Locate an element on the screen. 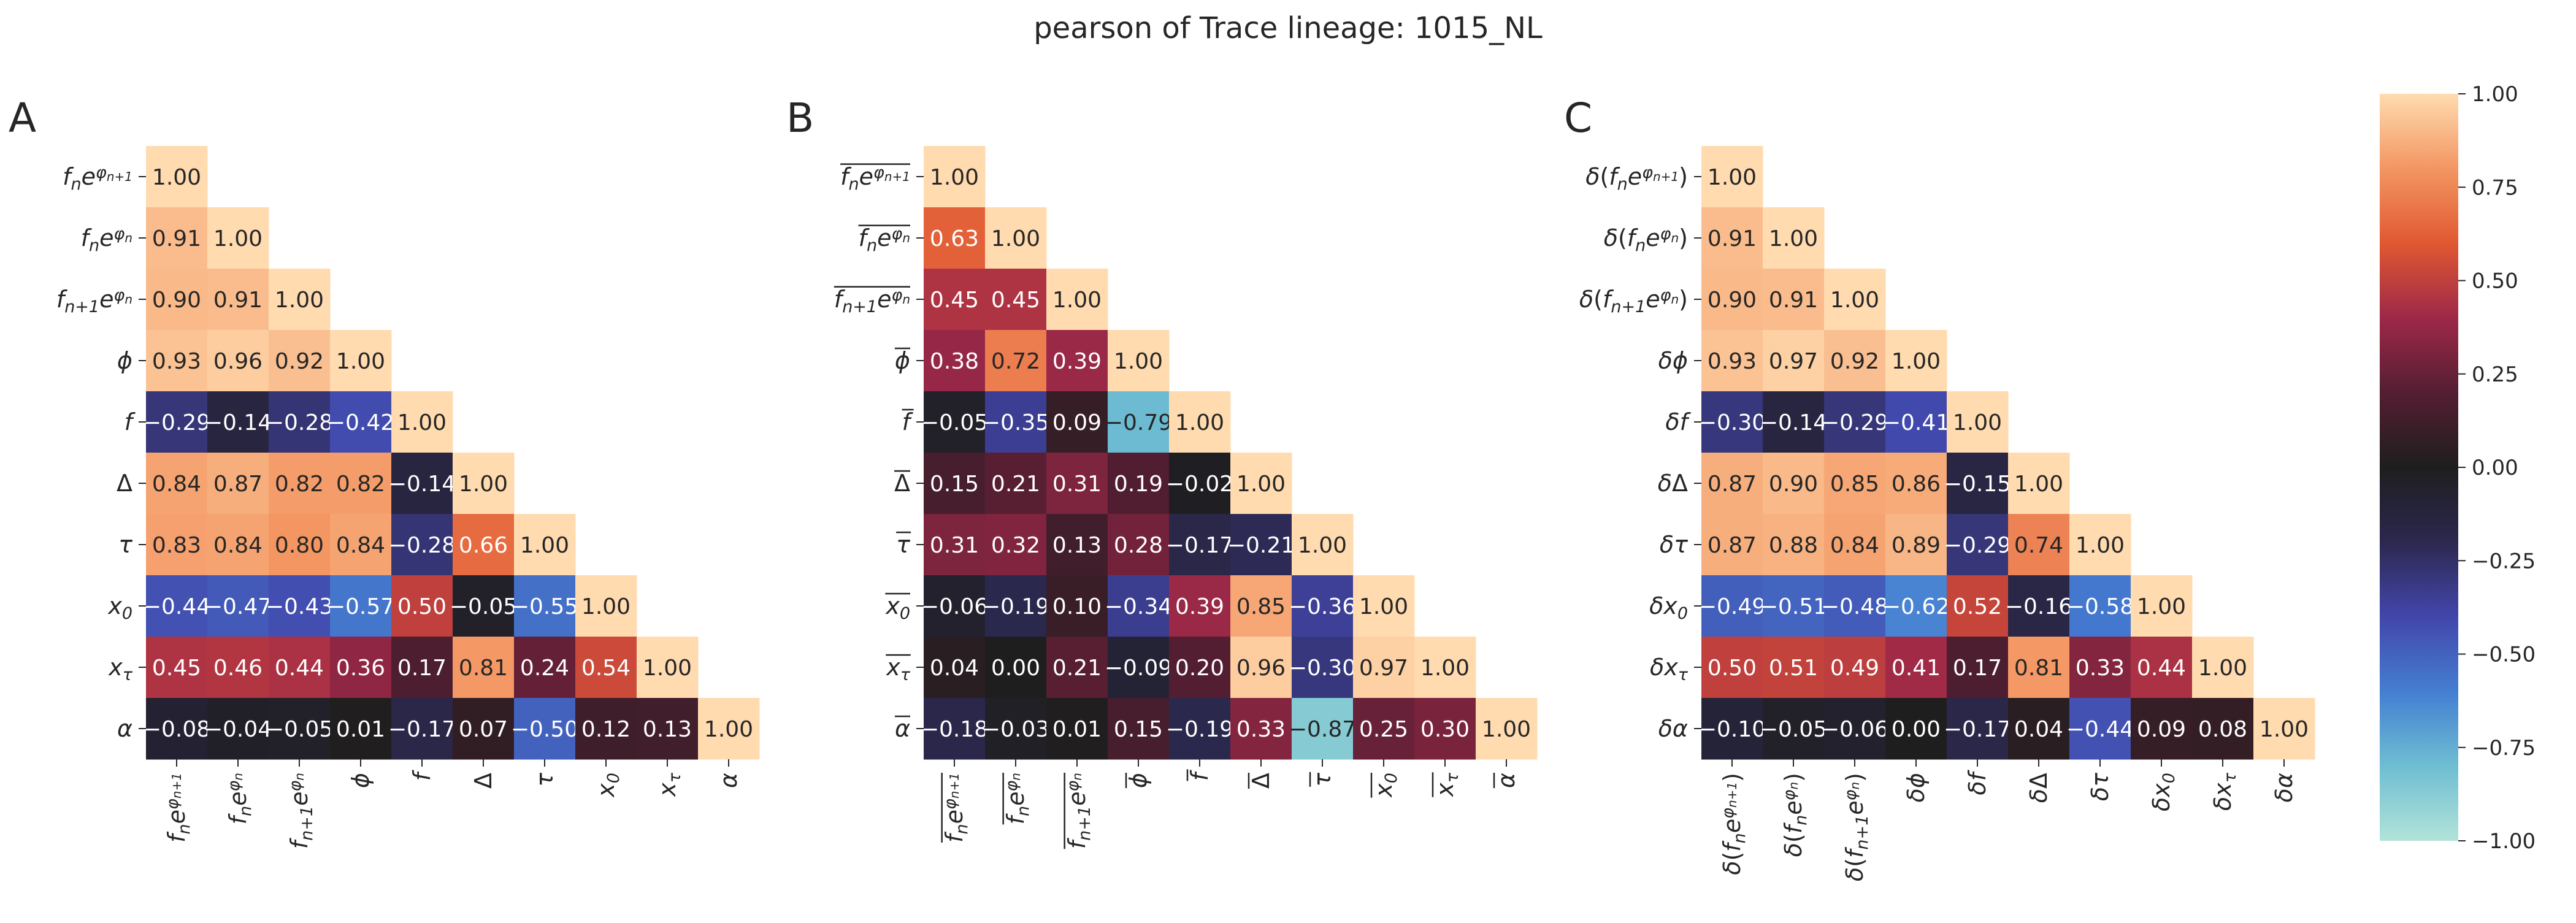 This screenshot has height=923, width=2576. x-tick-label: f is located at coordinates (421, 775).